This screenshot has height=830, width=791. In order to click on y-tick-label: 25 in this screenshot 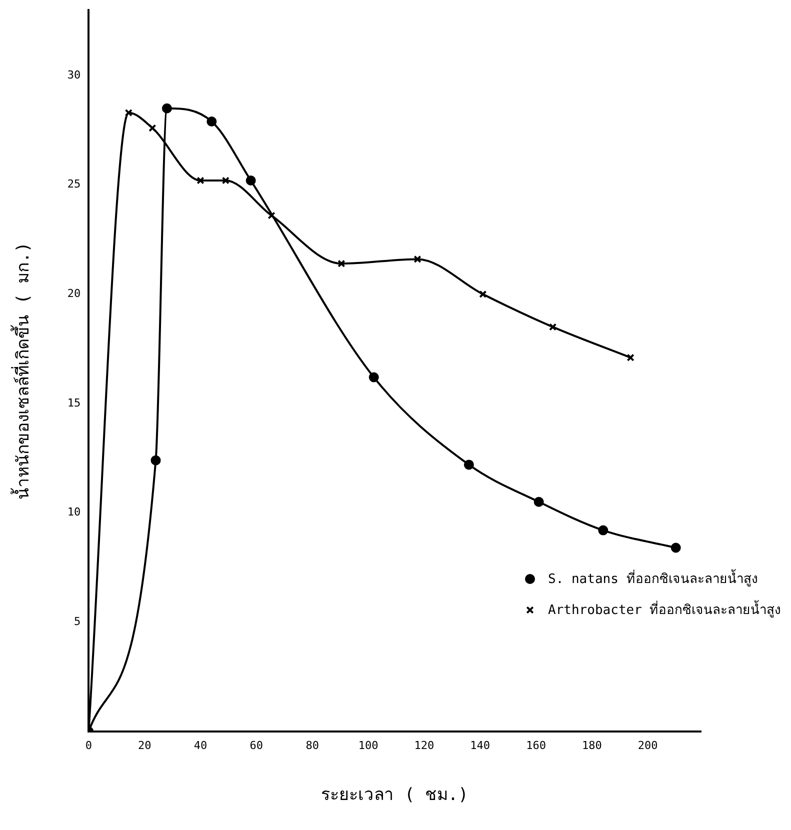, I will do `click(74, 184)`.